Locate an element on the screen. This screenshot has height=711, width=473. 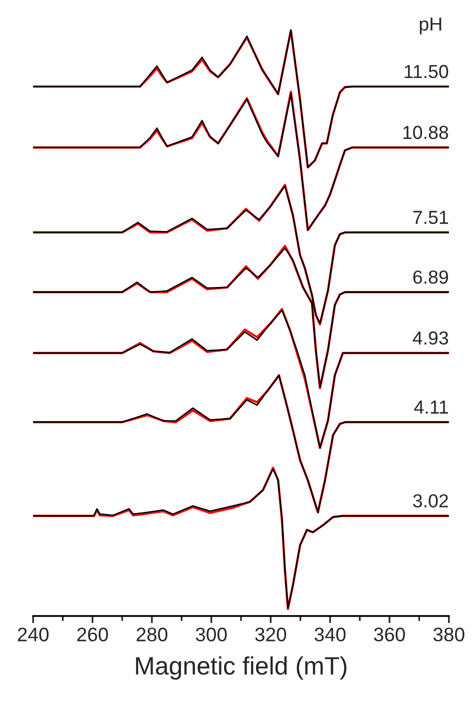
x-tick-label: 280 is located at coordinates (152, 635).